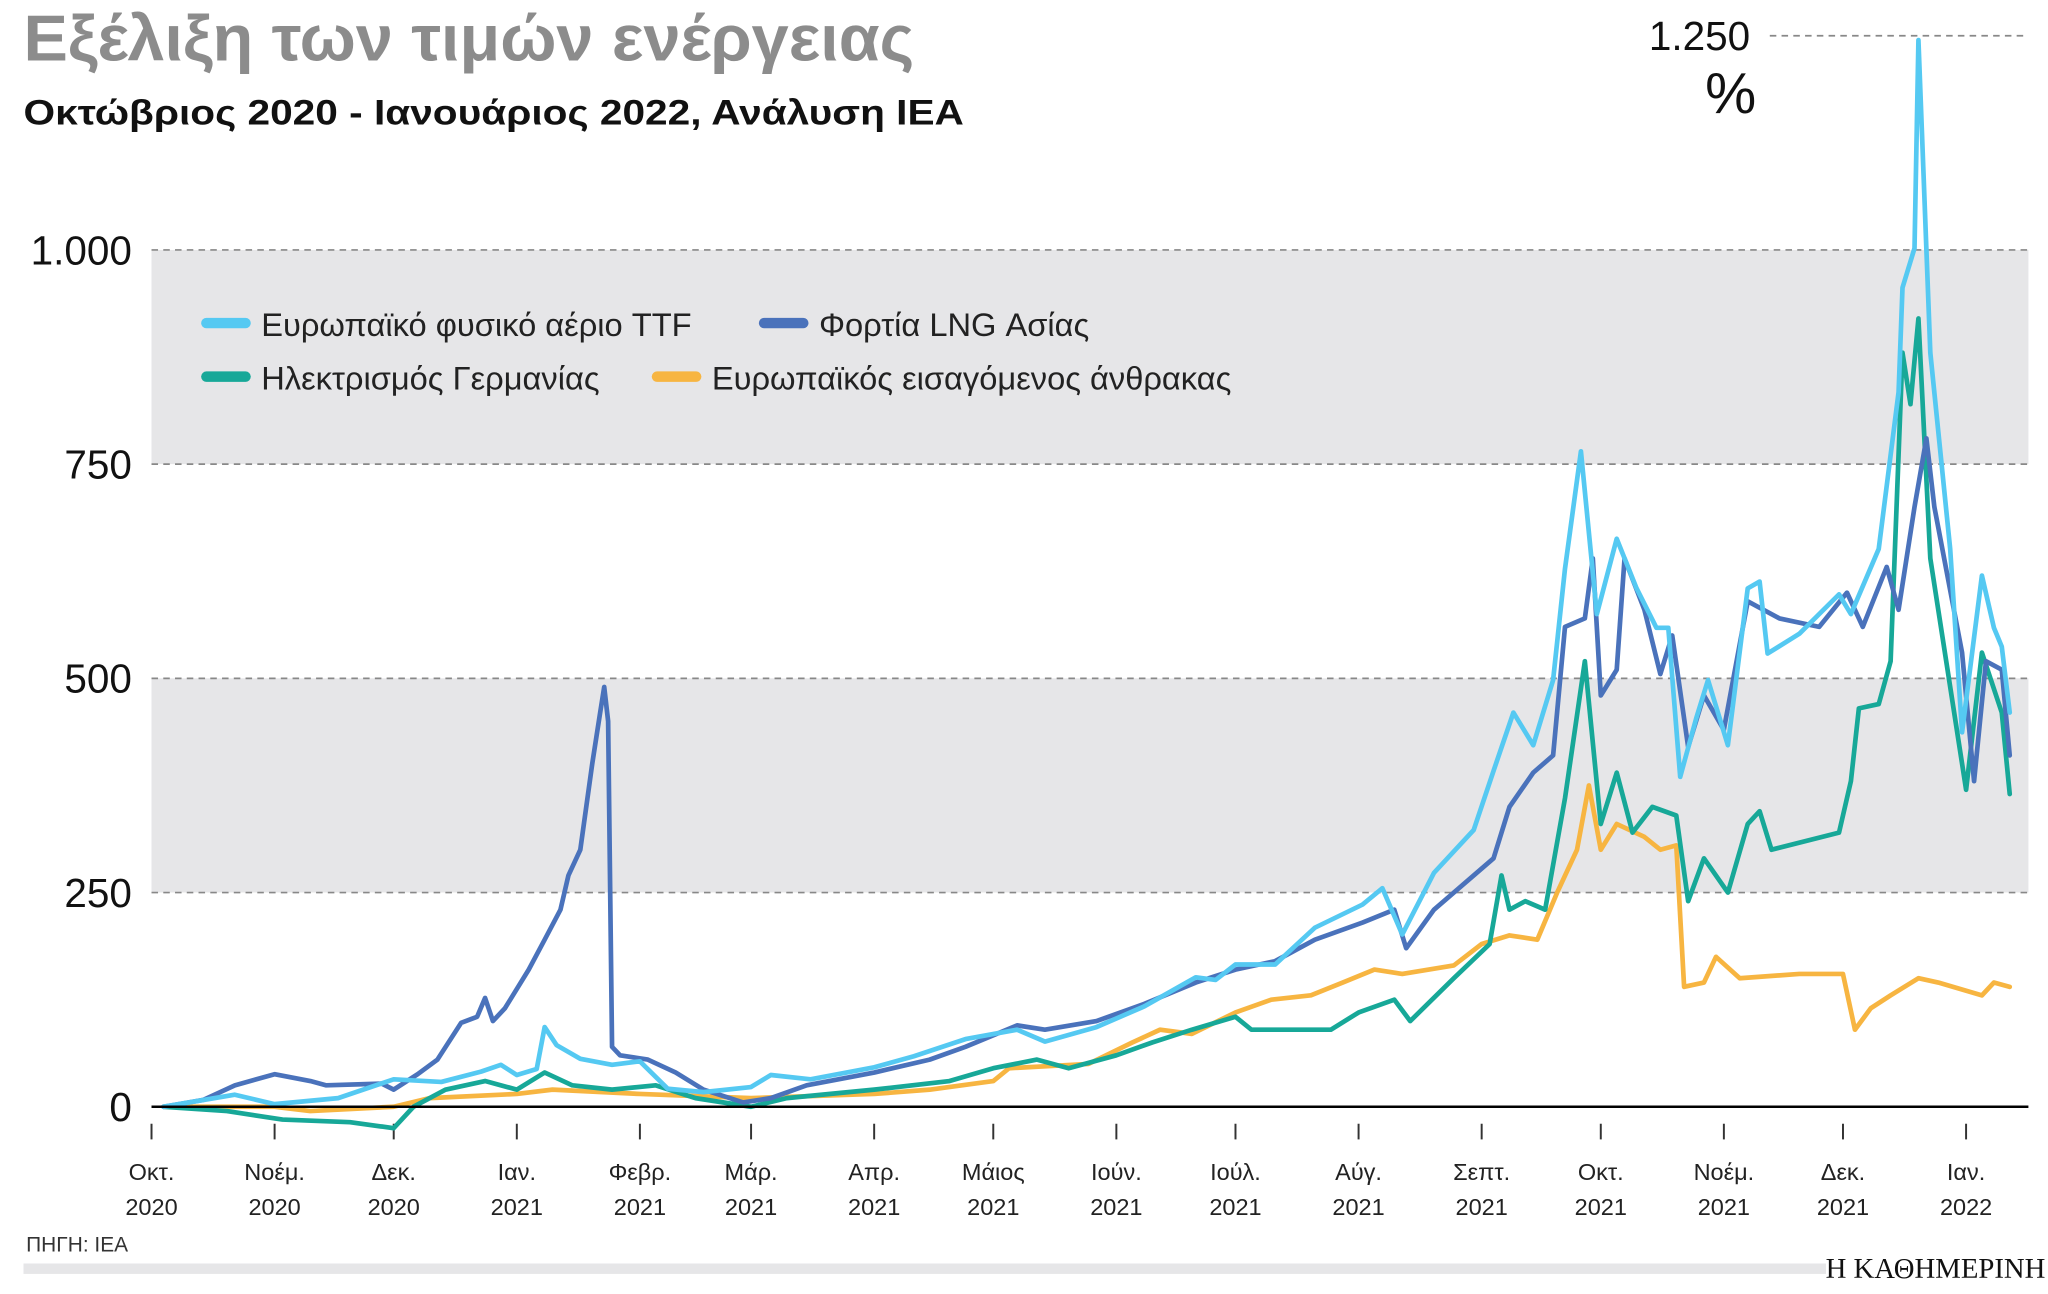 Image resolution: width=2048 pixels, height=1294 pixels. Describe the element at coordinates (120, 1107) in the screenshot. I see `y-tick-label: 0` at that location.